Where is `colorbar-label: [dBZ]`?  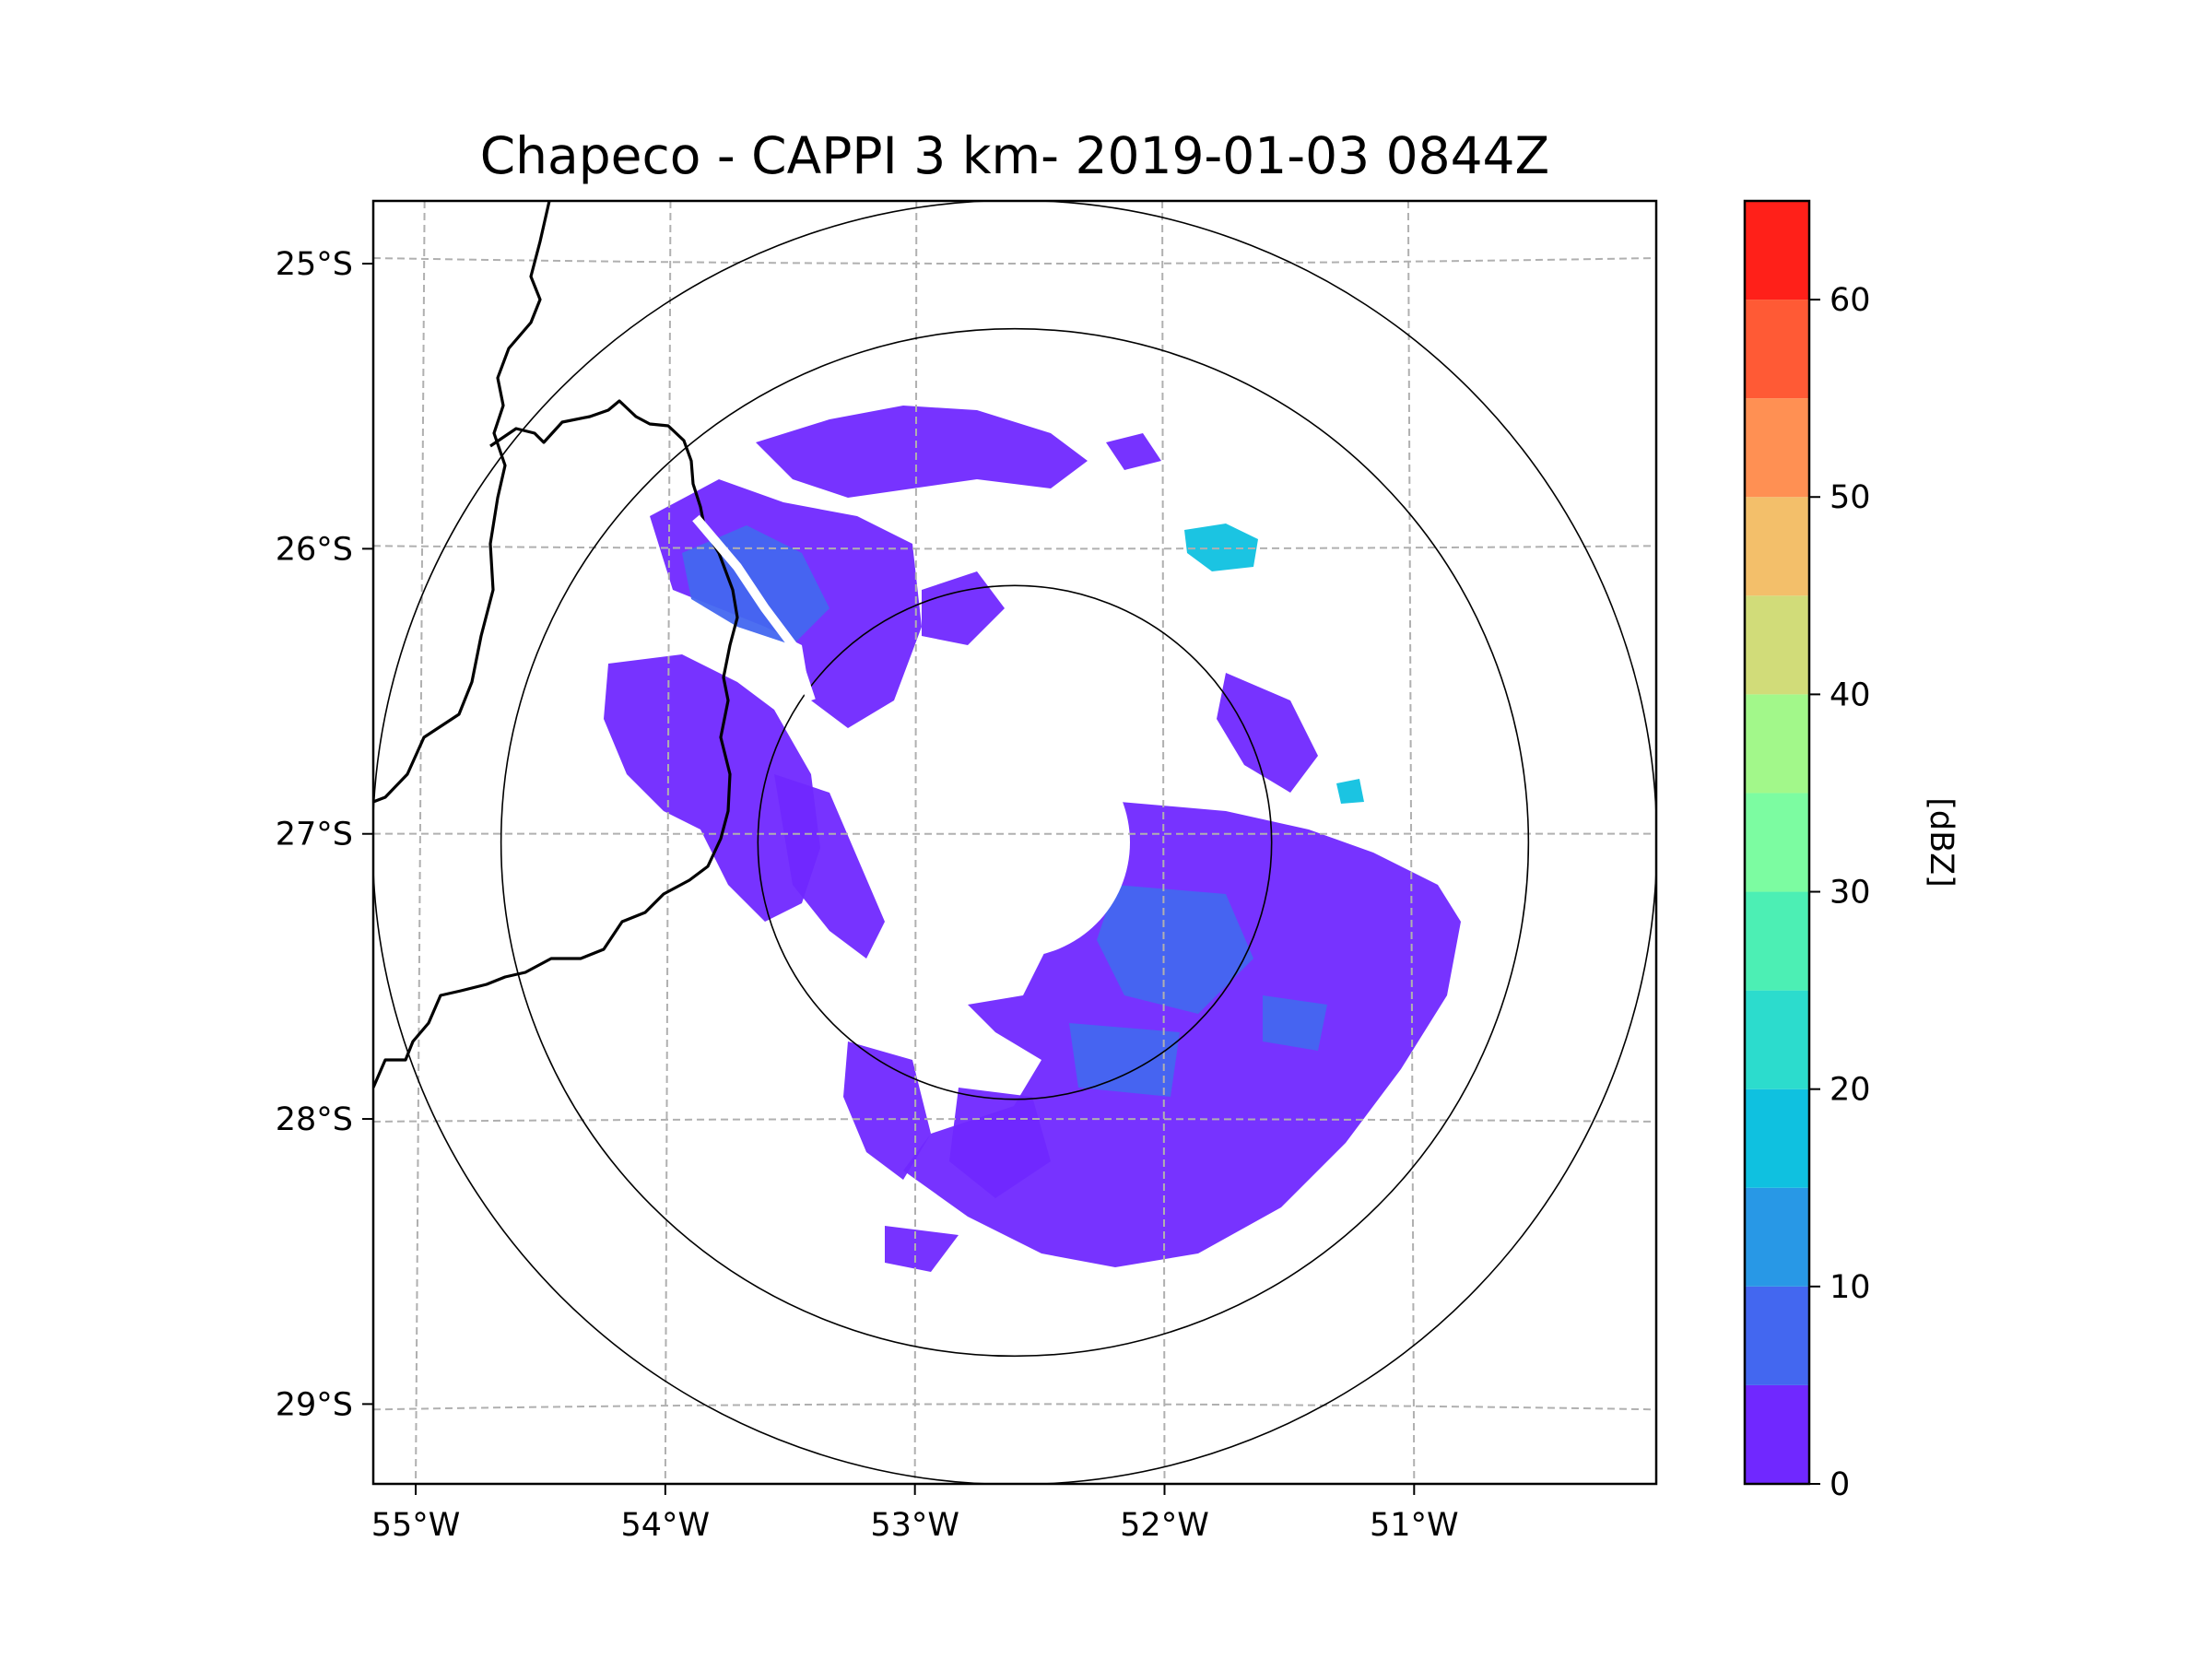 colorbar-label: [dBZ] is located at coordinates (1941, 842).